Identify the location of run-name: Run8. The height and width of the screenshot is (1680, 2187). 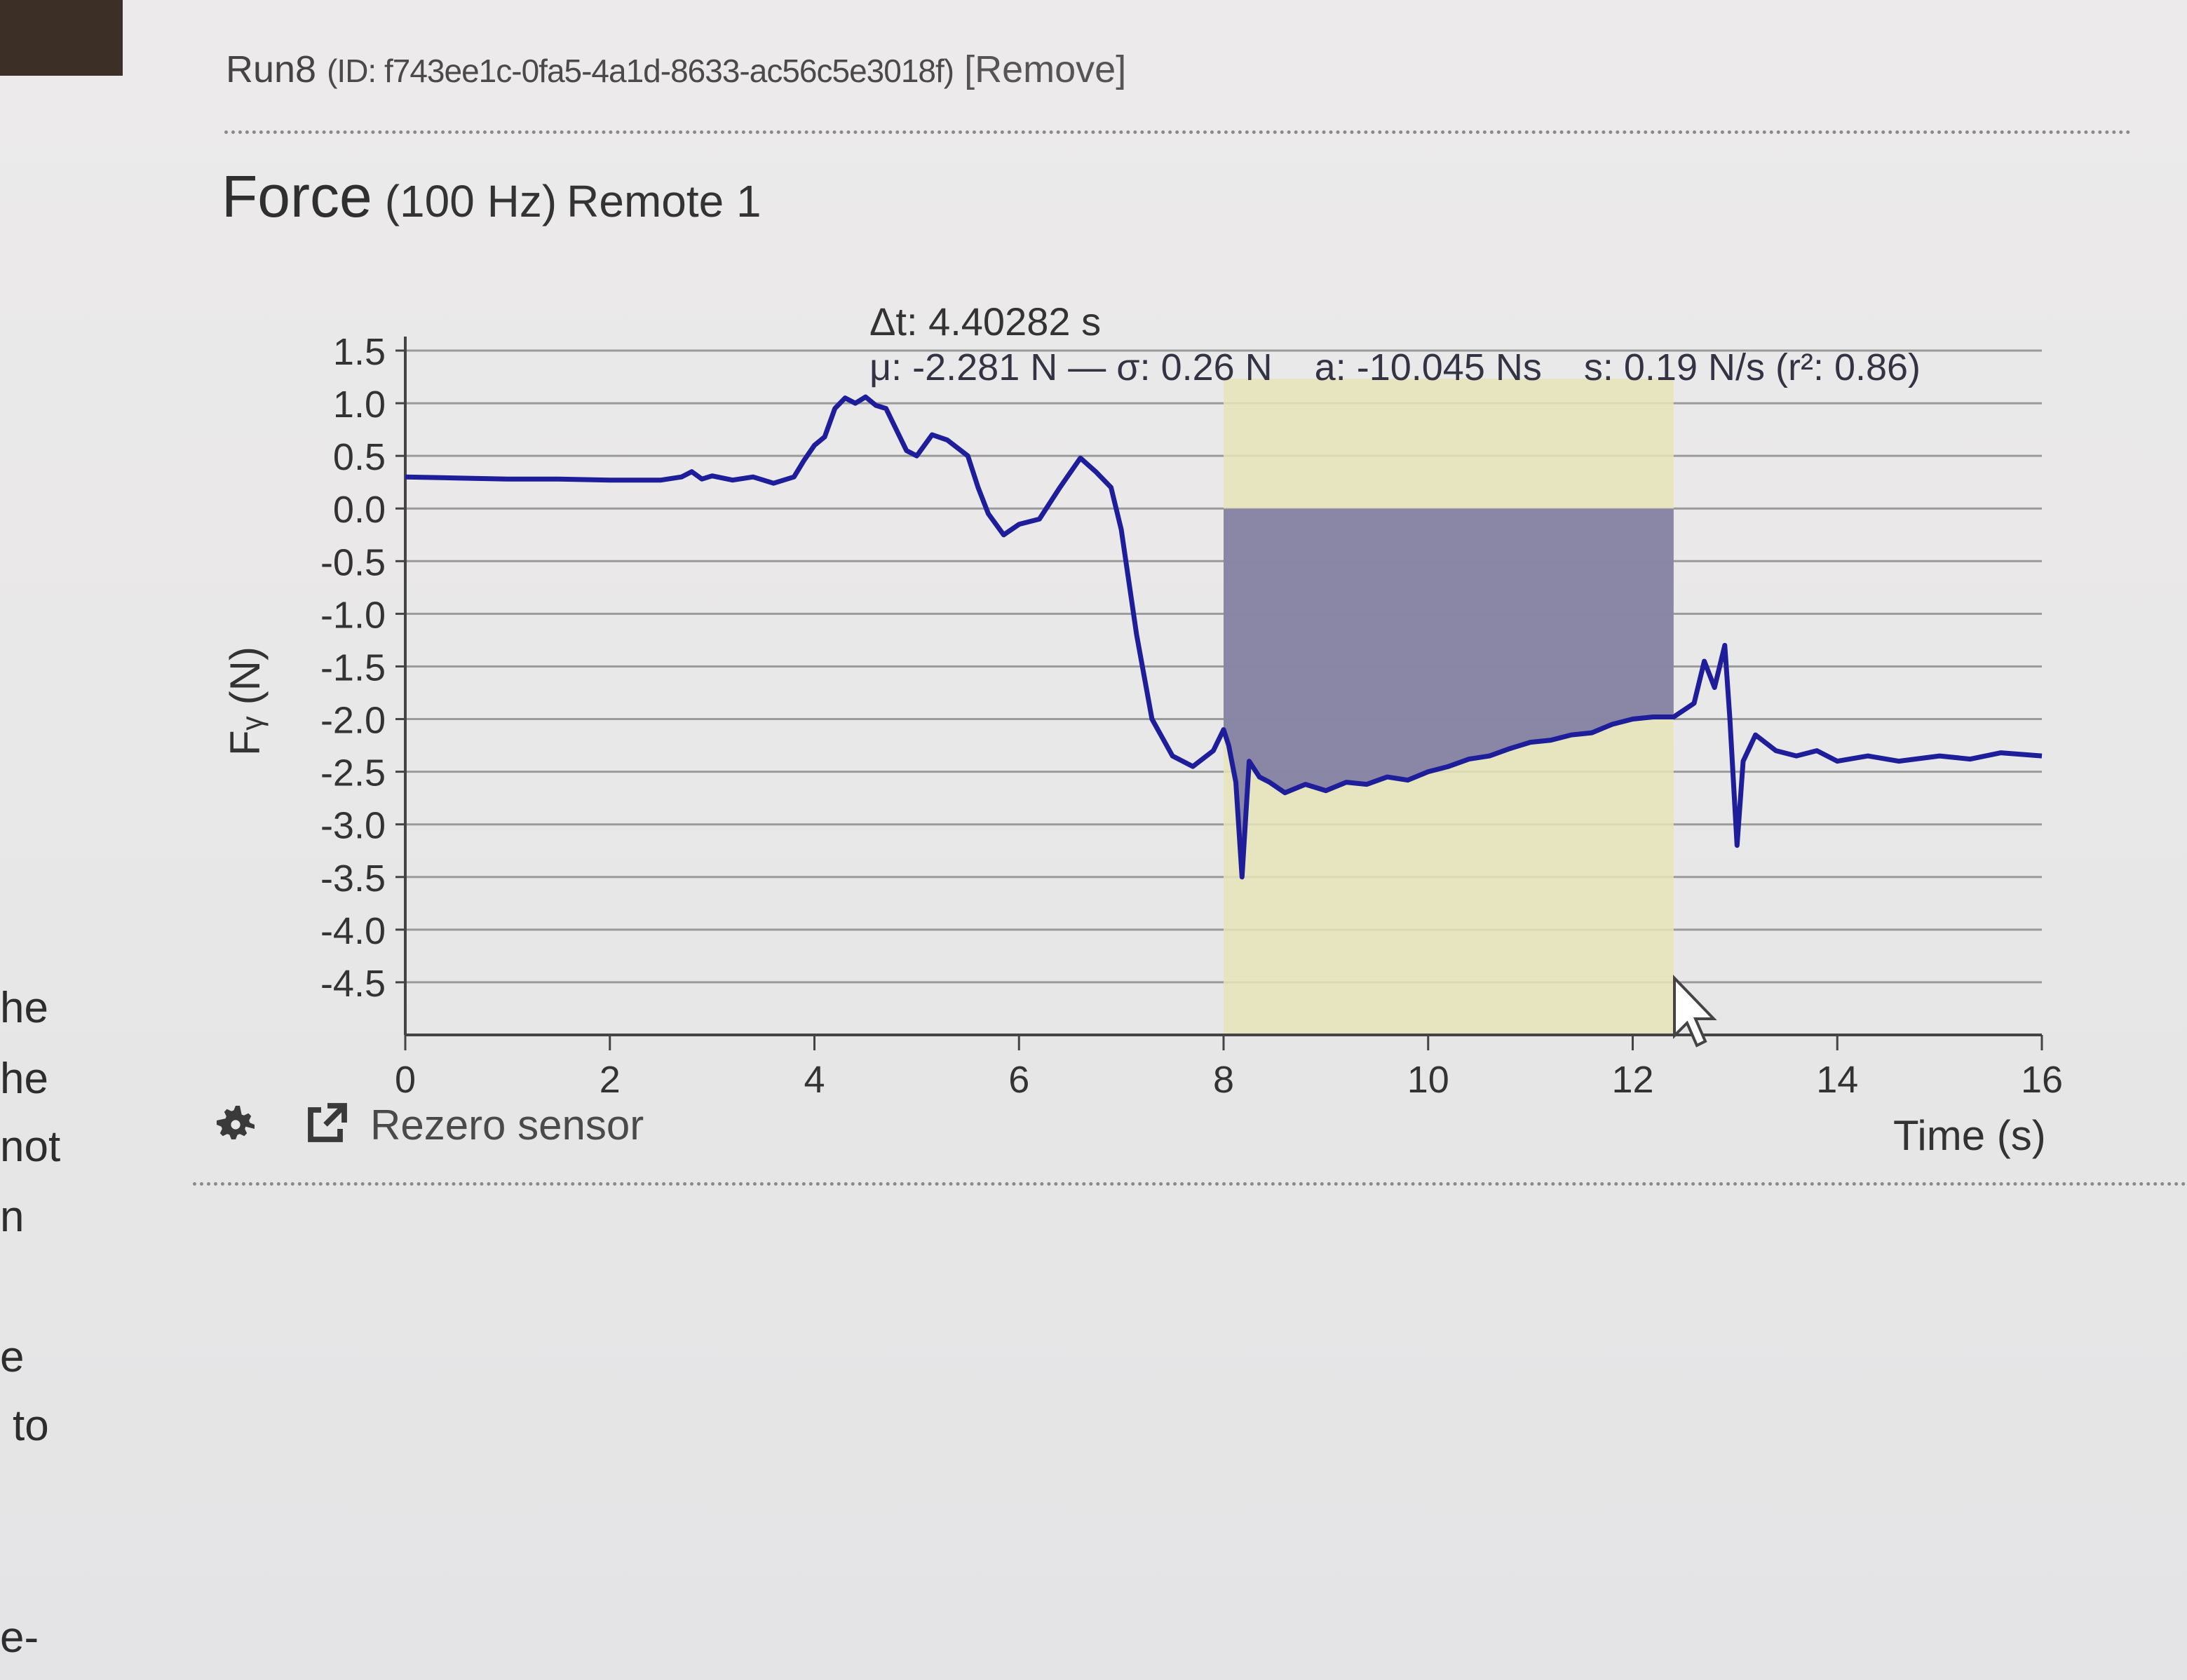
(271, 69).